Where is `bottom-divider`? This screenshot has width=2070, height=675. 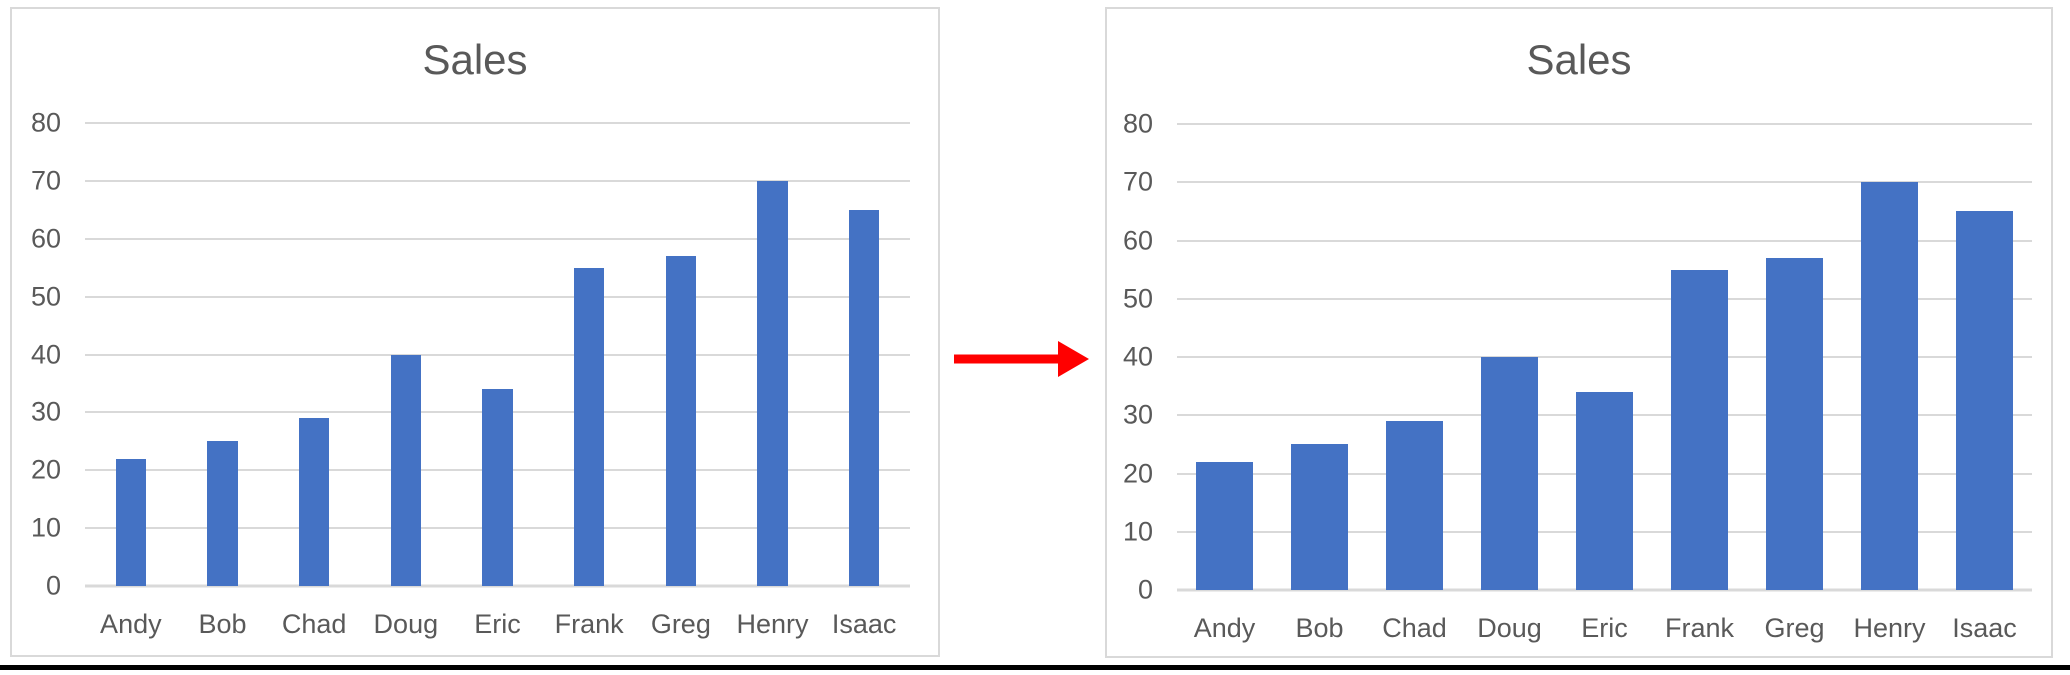
bottom-divider is located at coordinates (1035, 667).